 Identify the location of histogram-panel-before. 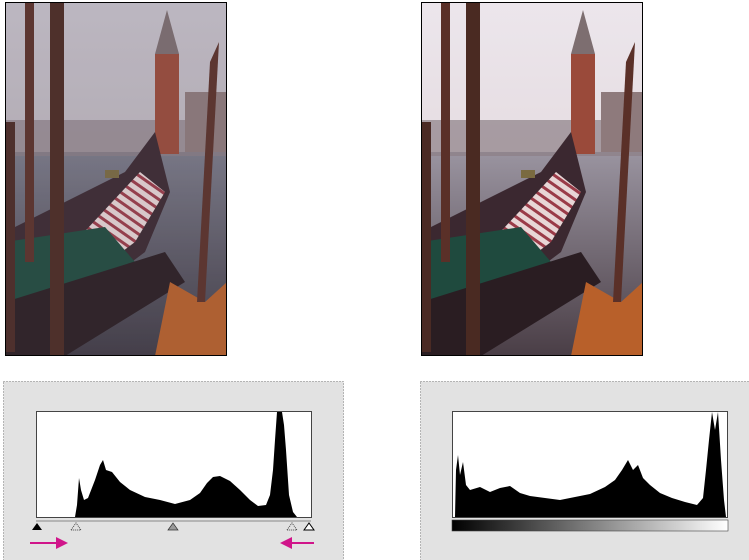
(173, 470).